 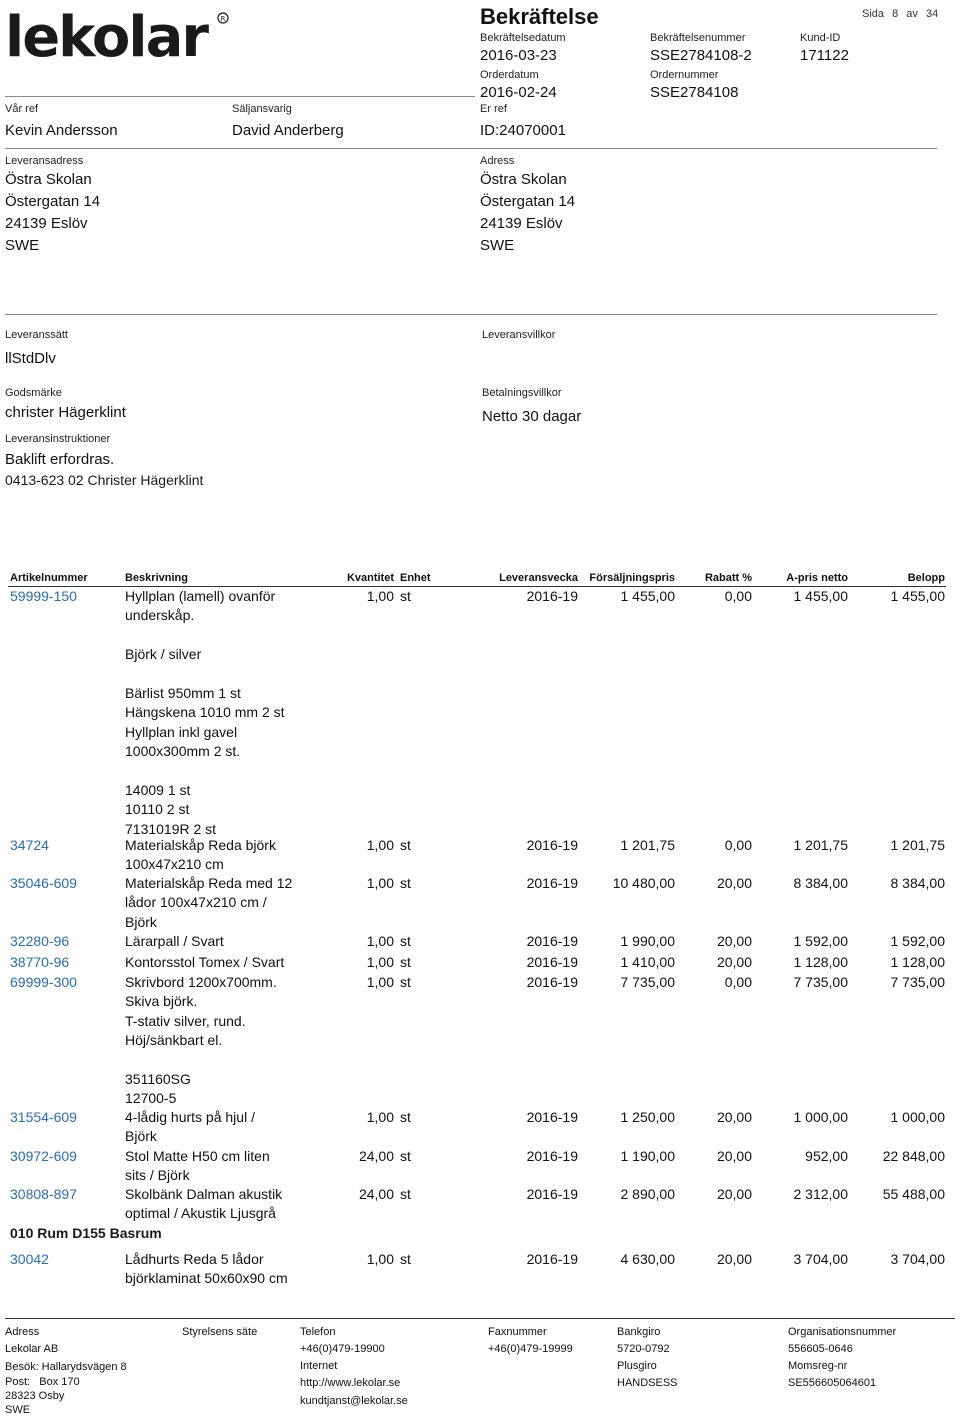 What do you see at coordinates (46, 223) in the screenshot?
I see `delivery-line: 24139 Eslöv` at bounding box center [46, 223].